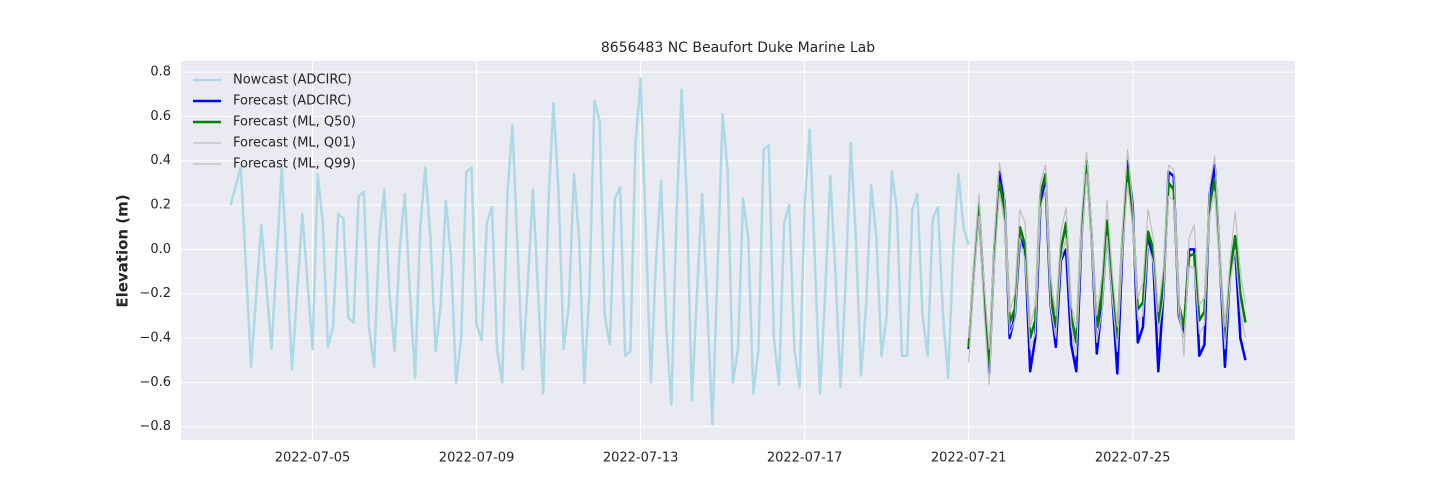 The height and width of the screenshot is (504, 1440). What do you see at coordinates (1133, 458) in the screenshot?
I see `x-tick-label: 2022-07-25` at bounding box center [1133, 458].